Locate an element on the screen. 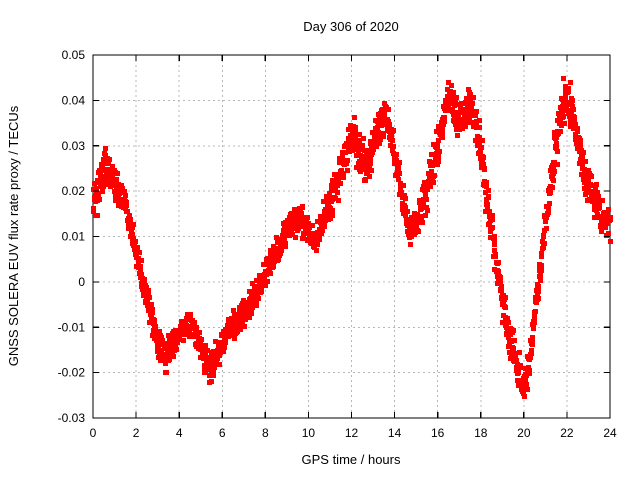 Image resolution: width=640 pixels, height=480 pixels. x-axis-label: GPS time / hours is located at coordinates (351, 459).